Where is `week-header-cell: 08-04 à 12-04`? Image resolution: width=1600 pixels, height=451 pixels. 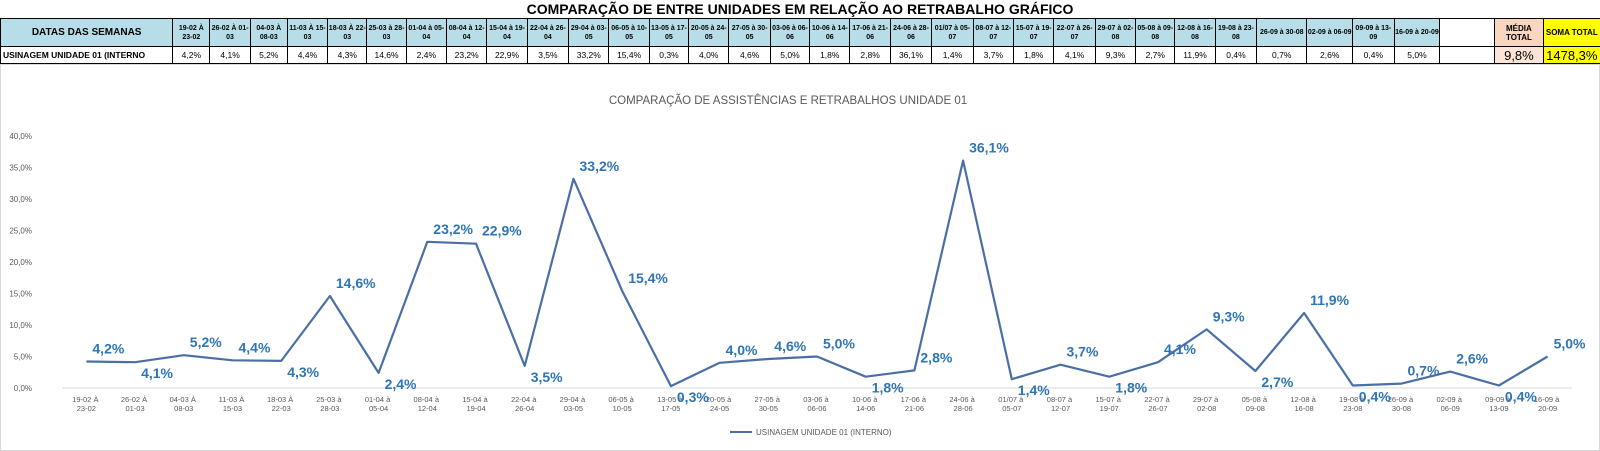
week-header-cell: 08-04 à 12-04 is located at coordinates (466, 32).